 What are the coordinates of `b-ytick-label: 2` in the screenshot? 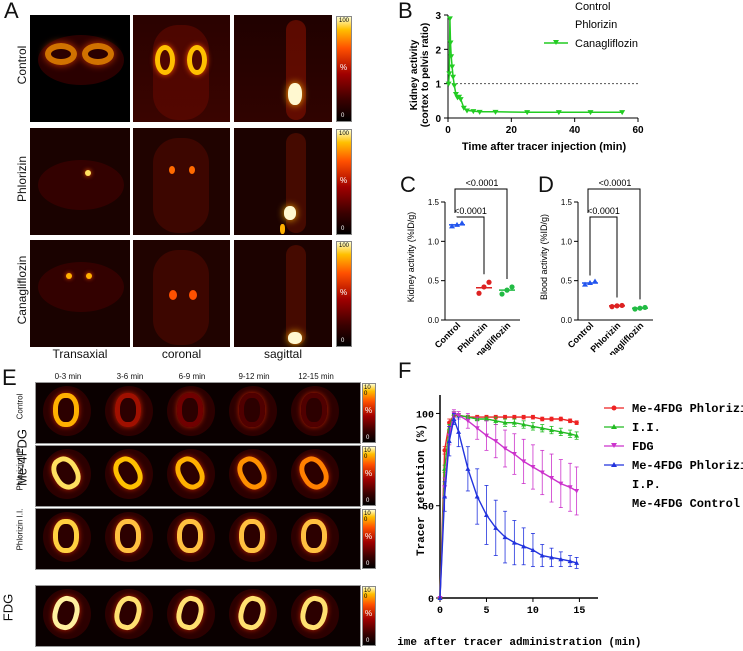 It's located at (438, 50).